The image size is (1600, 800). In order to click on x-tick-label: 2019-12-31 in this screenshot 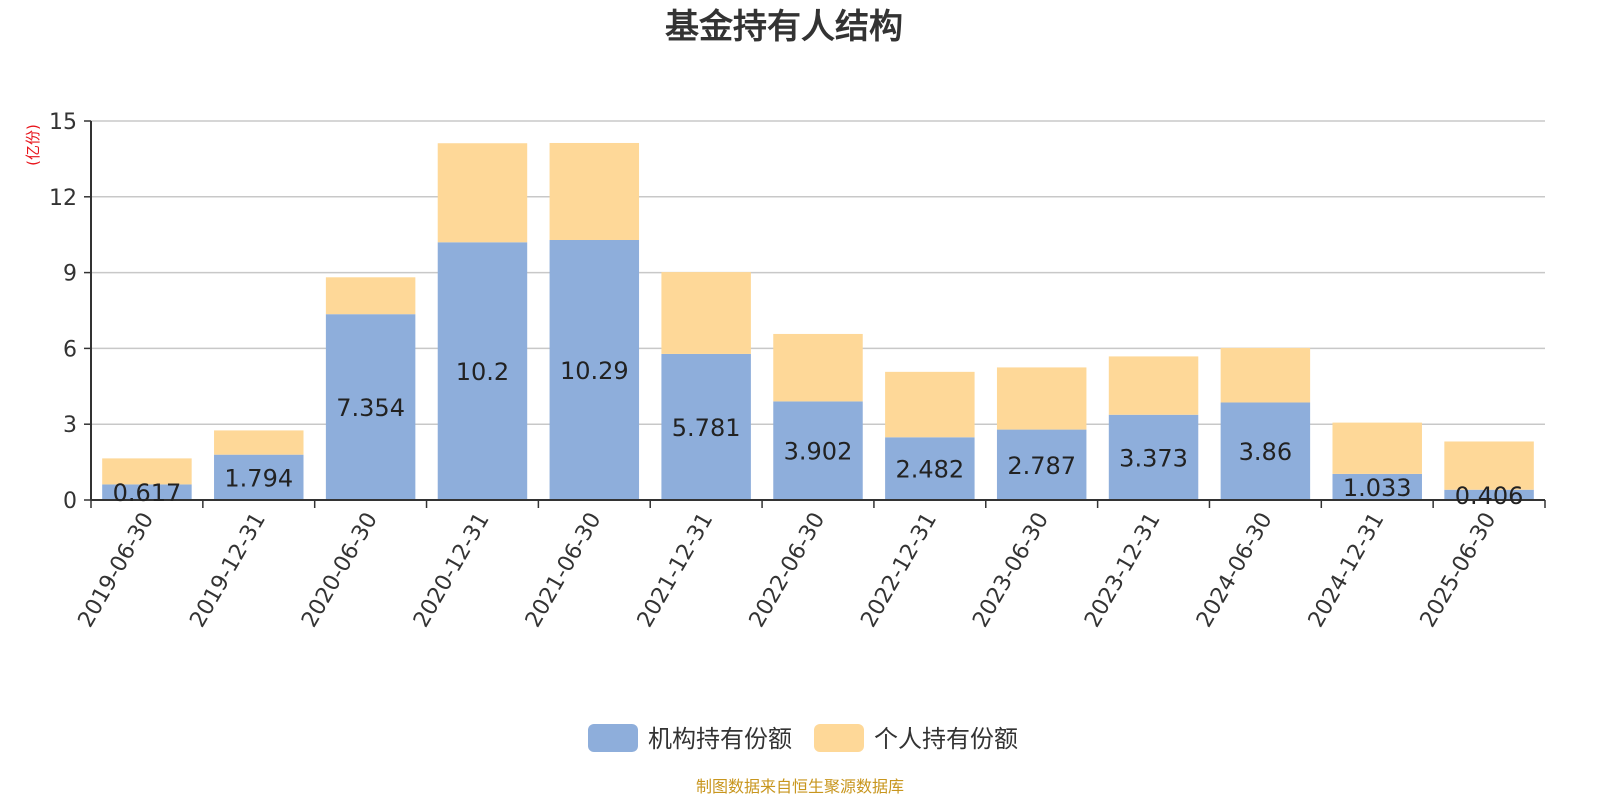, I will do `click(228, 570)`.